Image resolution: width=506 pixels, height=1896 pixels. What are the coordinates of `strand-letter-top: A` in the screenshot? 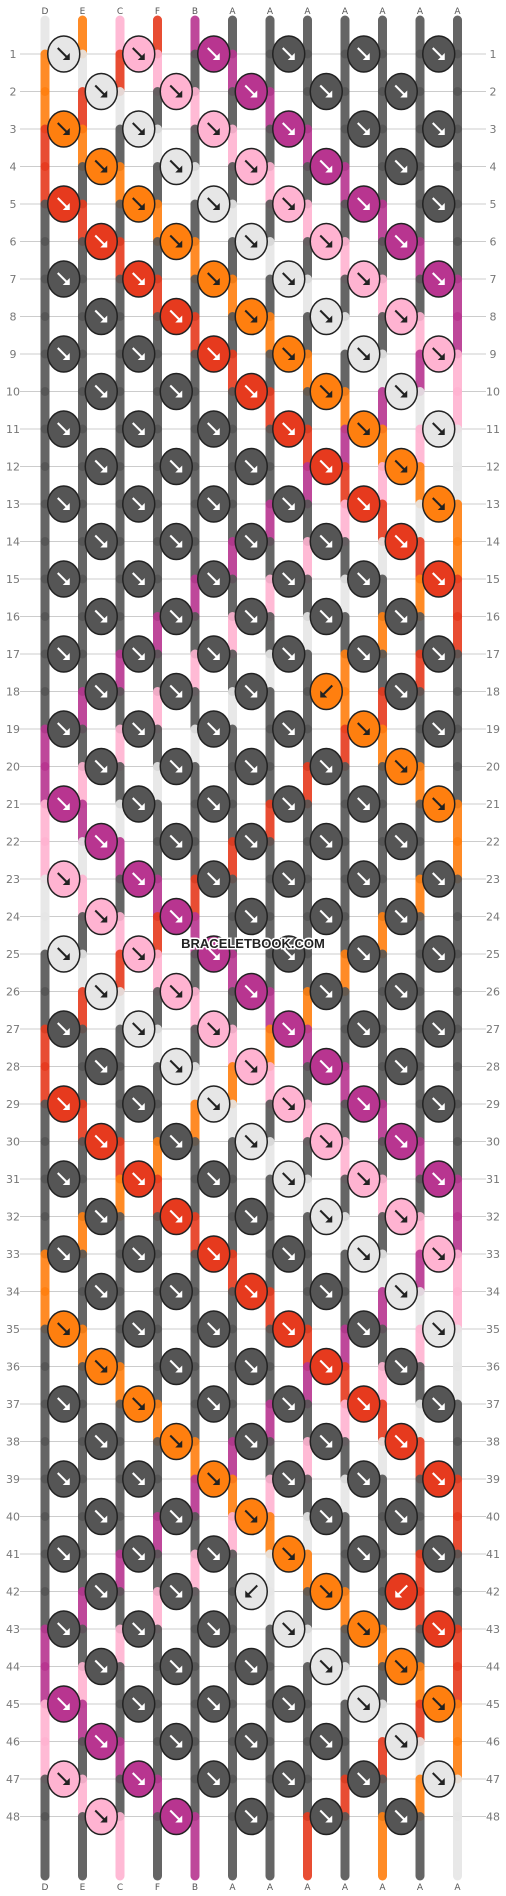 It's located at (270, 12).